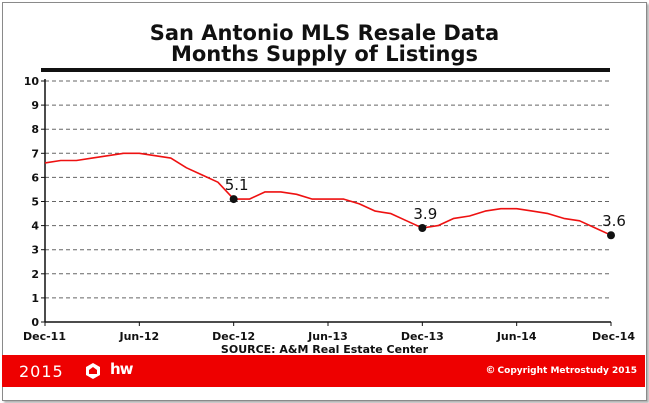 The height and width of the screenshot is (403, 649). I want to click on data-label: 5.1, so click(237, 185).